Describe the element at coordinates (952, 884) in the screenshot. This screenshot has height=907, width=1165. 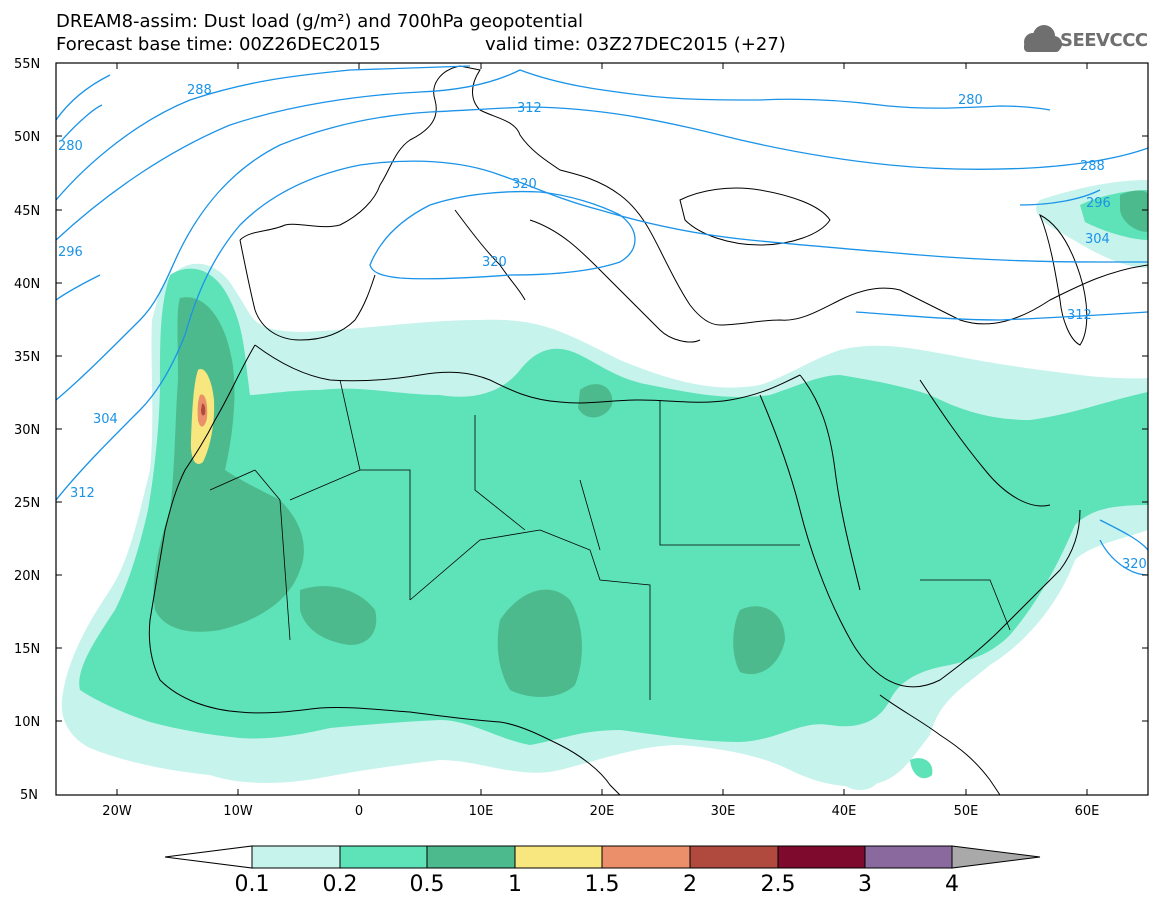
I see `colorbar-tick: 4` at that location.